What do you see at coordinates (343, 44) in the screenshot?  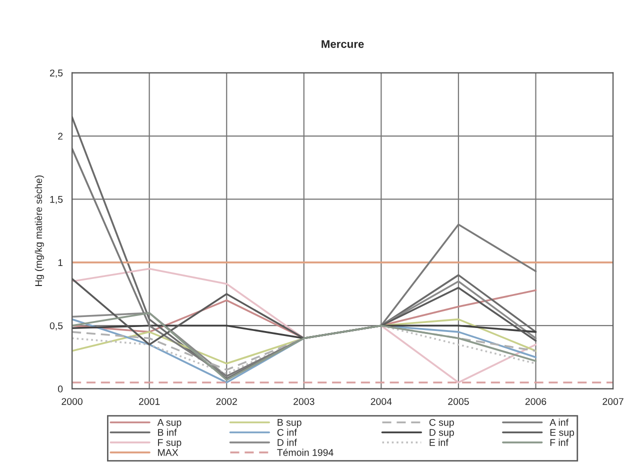 I see `chart-title: Mercure` at bounding box center [343, 44].